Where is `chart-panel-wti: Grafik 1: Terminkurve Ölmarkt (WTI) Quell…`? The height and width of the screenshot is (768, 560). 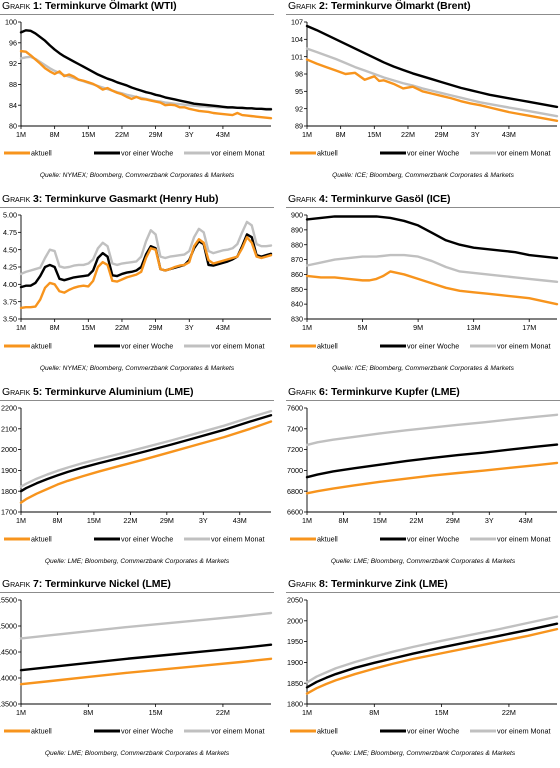 chart-panel-wti: Grafik 1: Terminkurve Ölmarkt (WTI) Quell… is located at coordinates (137, 95).